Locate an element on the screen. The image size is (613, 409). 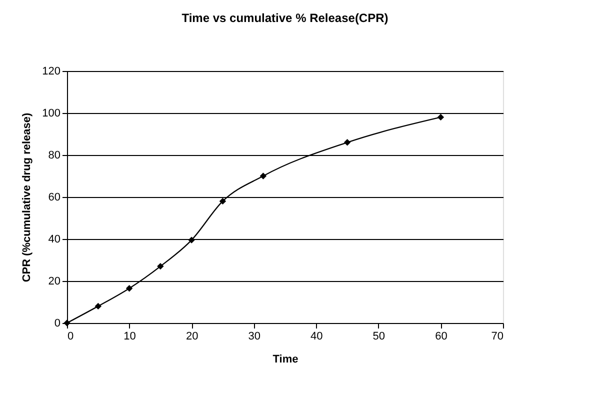
y-tick-label: 100 is located at coordinates (51, 114).